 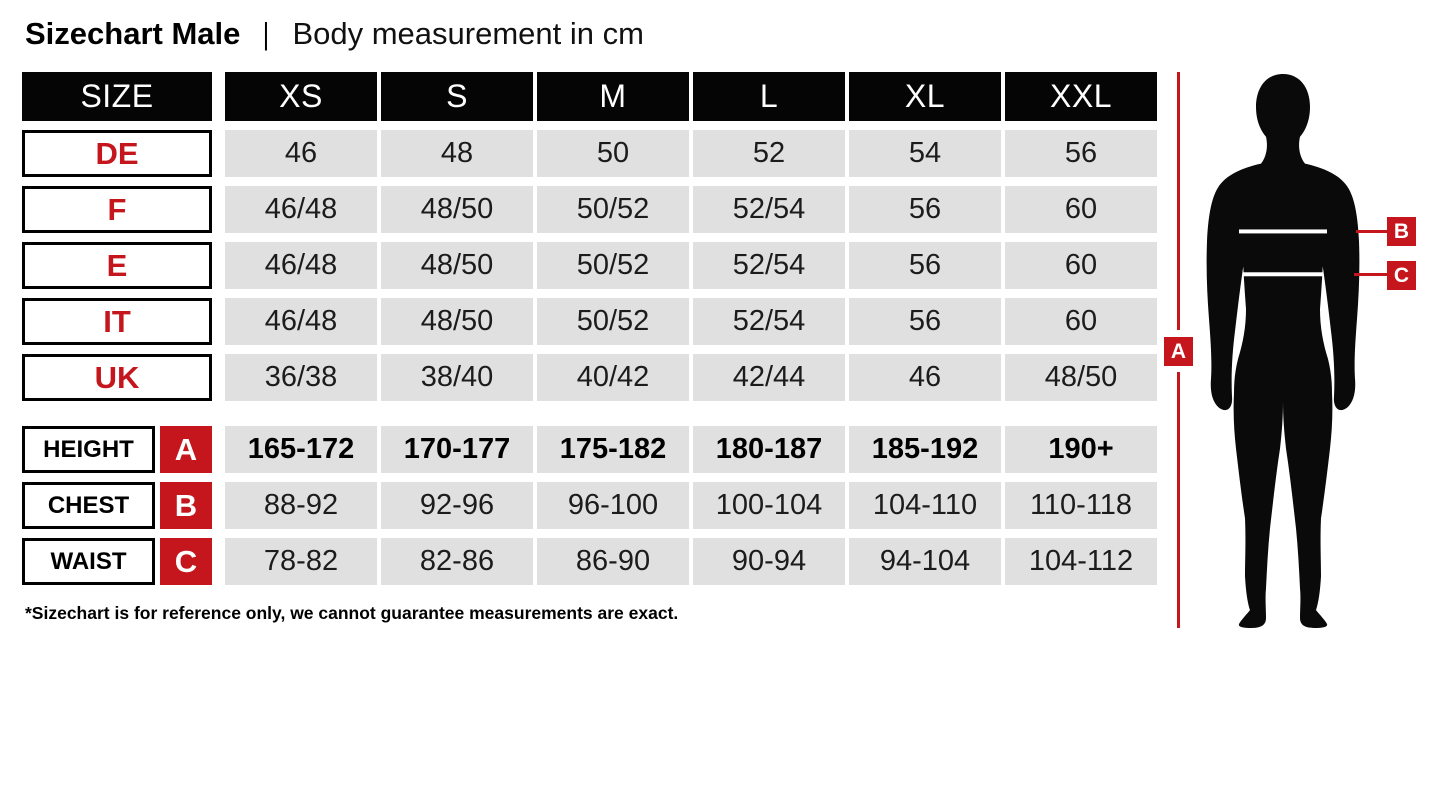 What do you see at coordinates (925, 505) in the screenshot?
I see `table-cell: 104-110` at bounding box center [925, 505].